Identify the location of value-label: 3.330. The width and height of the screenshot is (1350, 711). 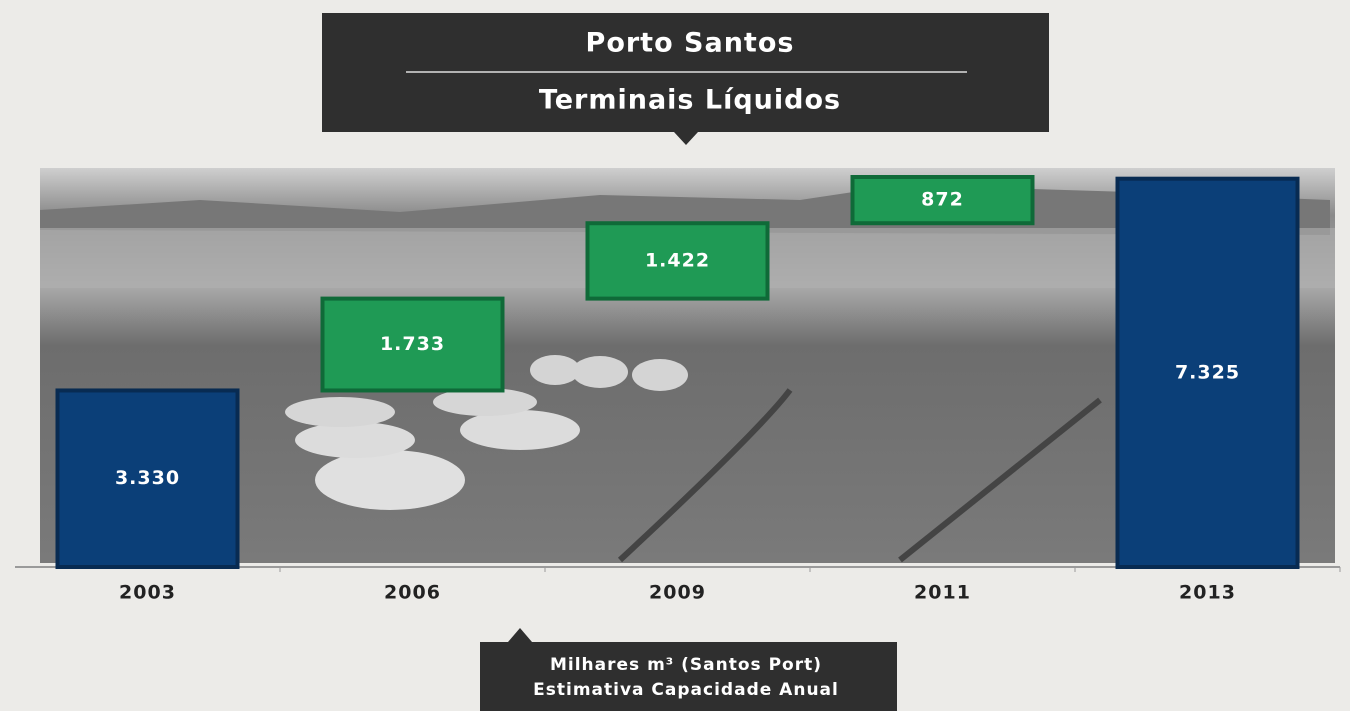
(147, 478).